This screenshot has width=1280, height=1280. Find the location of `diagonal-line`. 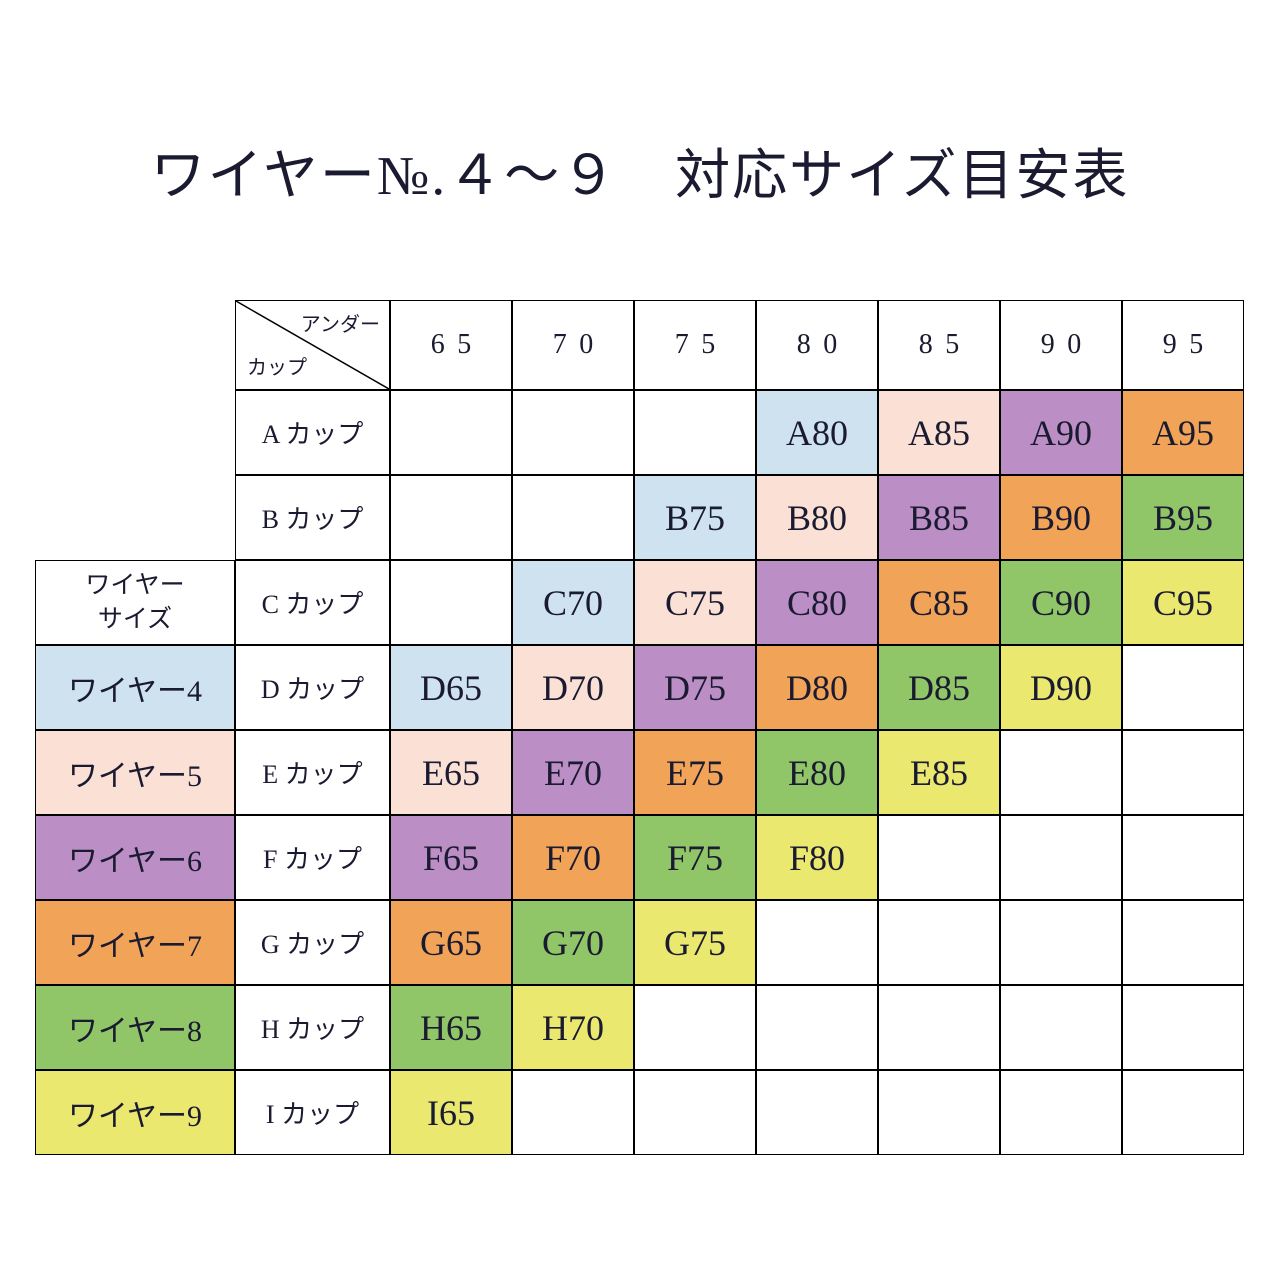

diagonal-line is located at coordinates (312, 345).